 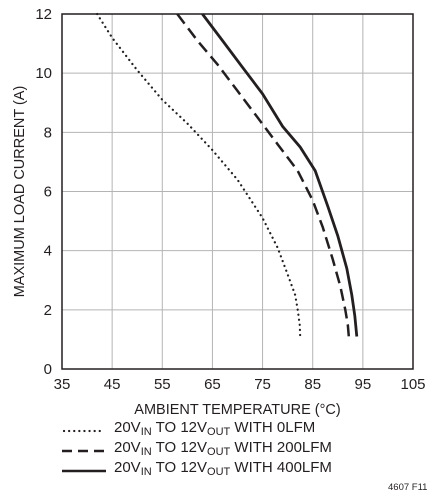 What do you see at coordinates (84, 451) in the screenshot?
I see `legend-key-dashed` at bounding box center [84, 451].